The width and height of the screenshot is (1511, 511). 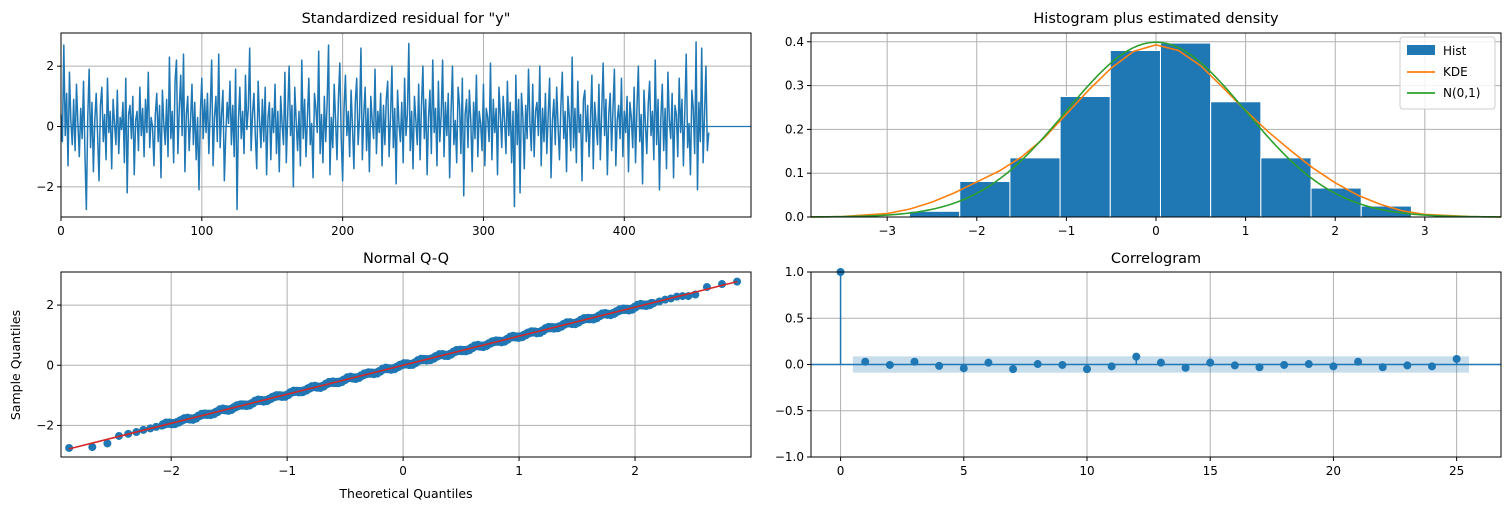 I want to click on correlogram-x-tick-label: 20, so click(x=1333, y=471).